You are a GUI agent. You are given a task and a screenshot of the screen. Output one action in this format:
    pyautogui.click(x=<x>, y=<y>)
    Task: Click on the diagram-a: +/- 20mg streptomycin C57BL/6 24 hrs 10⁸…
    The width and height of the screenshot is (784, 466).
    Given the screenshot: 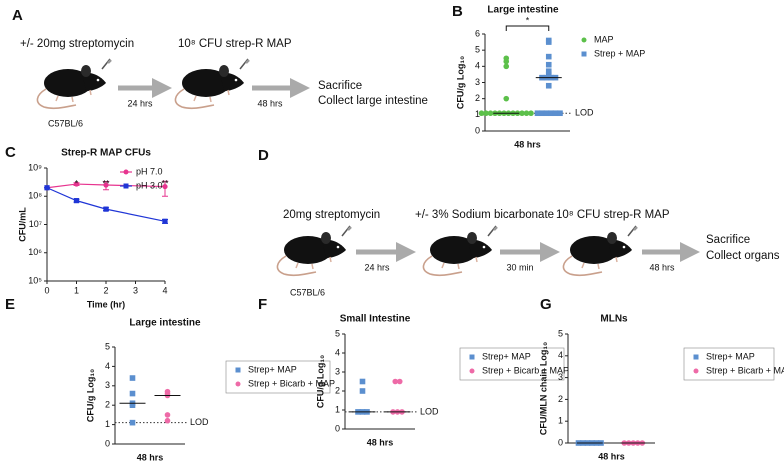 What is the action you would take?
    pyautogui.click(x=224, y=83)
    